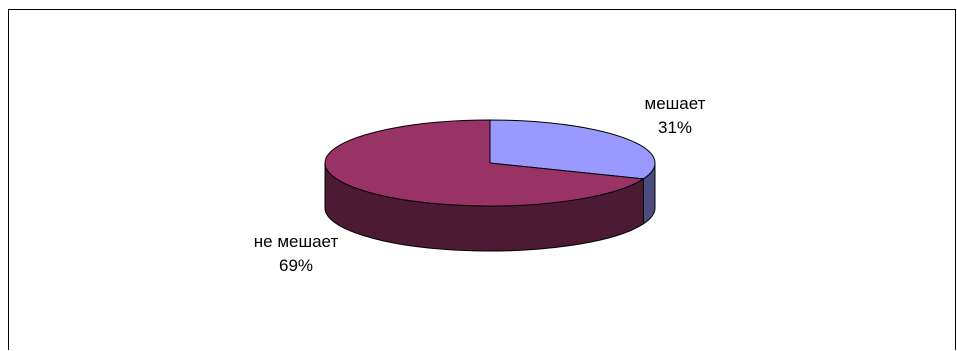 Image resolution: width=957 pixels, height=351 pixels. I want to click on slice-percent-ne-mesaet: 69%, so click(296, 265).